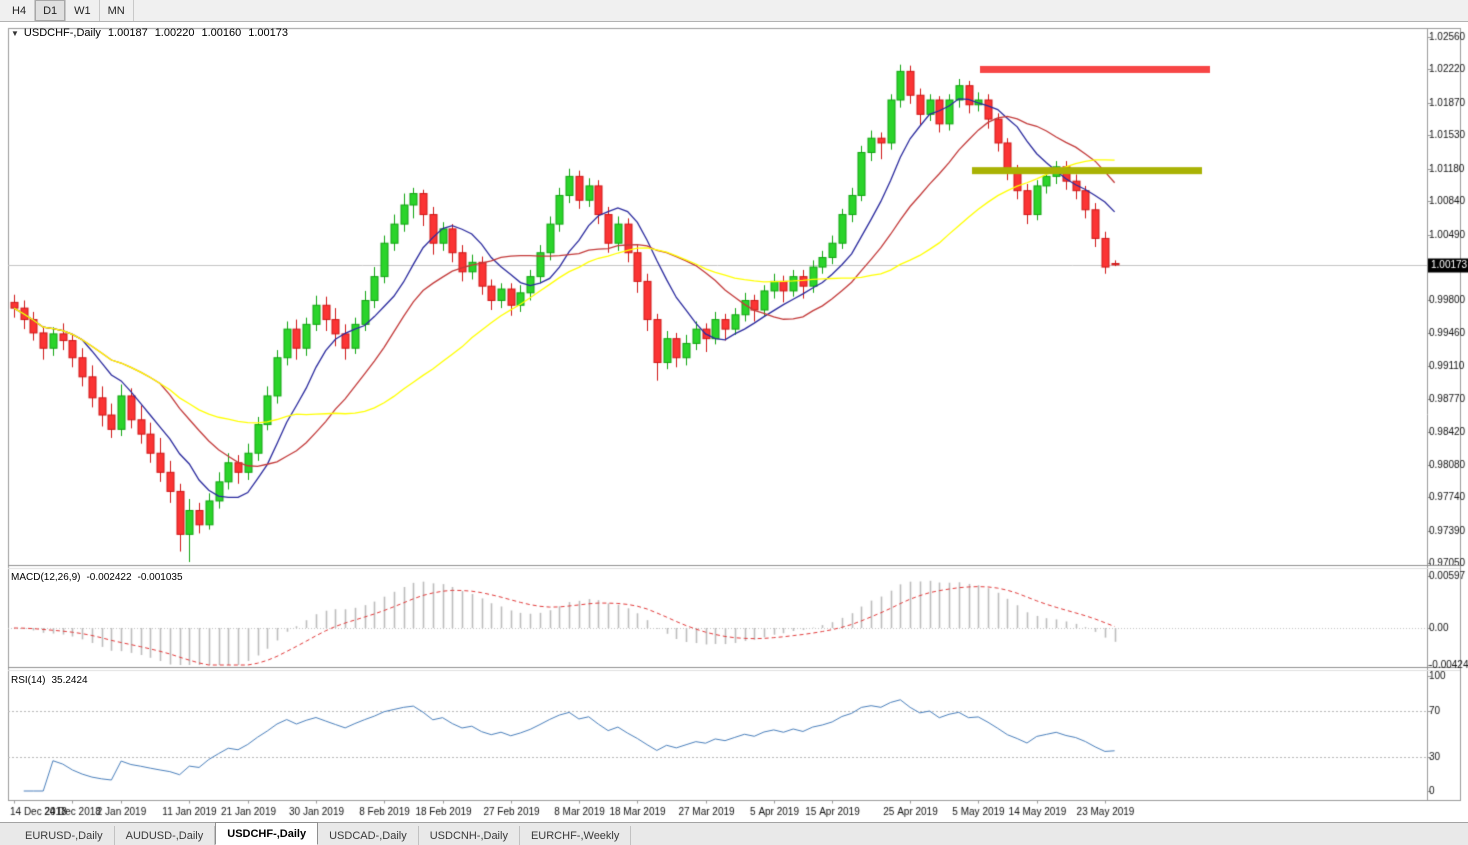 The height and width of the screenshot is (845, 1468). Describe the element at coordinates (83, 10) in the screenshot. I see `timeframe-button-w1: W1` at that location.